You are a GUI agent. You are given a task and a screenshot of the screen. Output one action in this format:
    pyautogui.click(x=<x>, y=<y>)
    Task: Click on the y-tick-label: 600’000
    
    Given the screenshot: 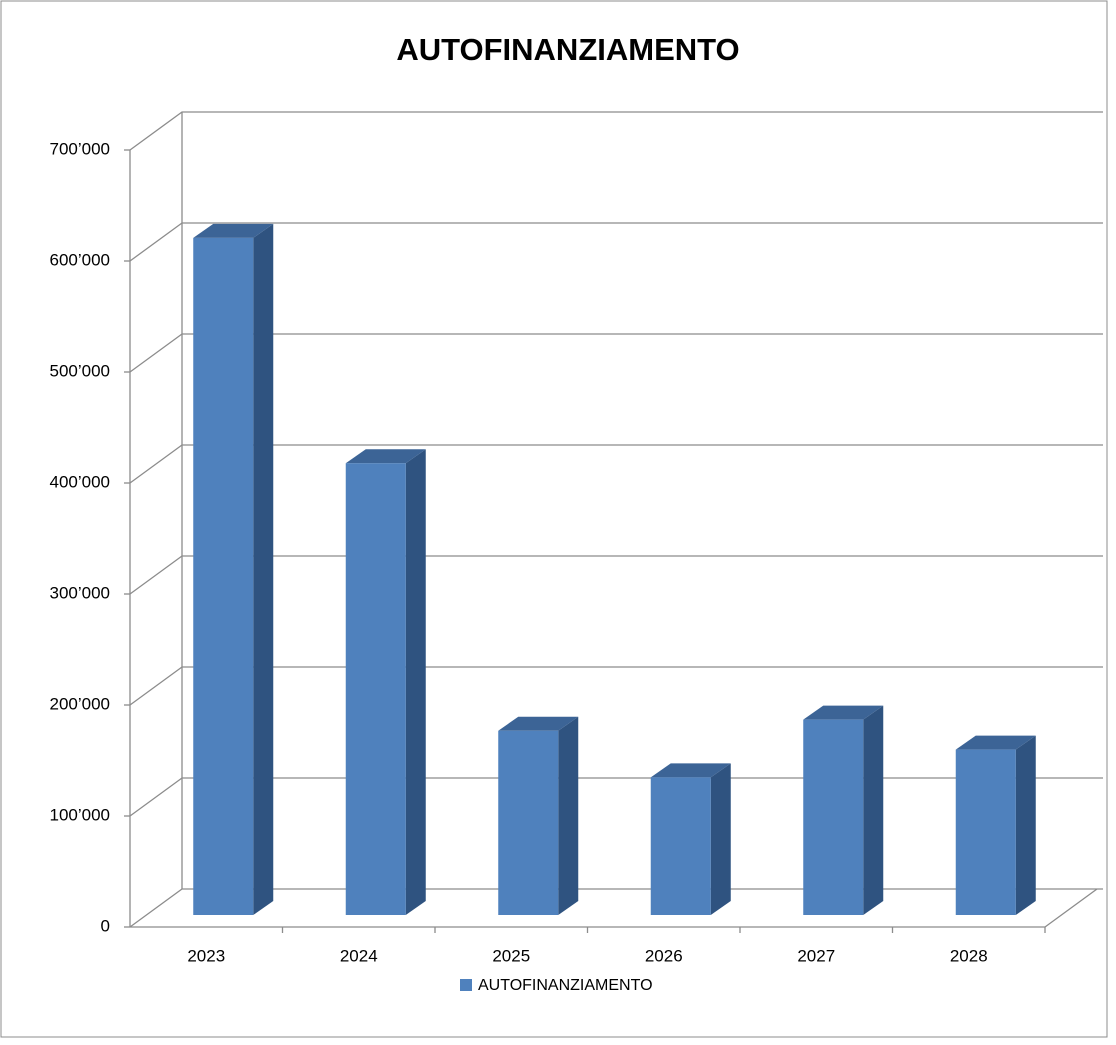 What is the action you would take?
    pyautogui.click(x=79, y=259)
    